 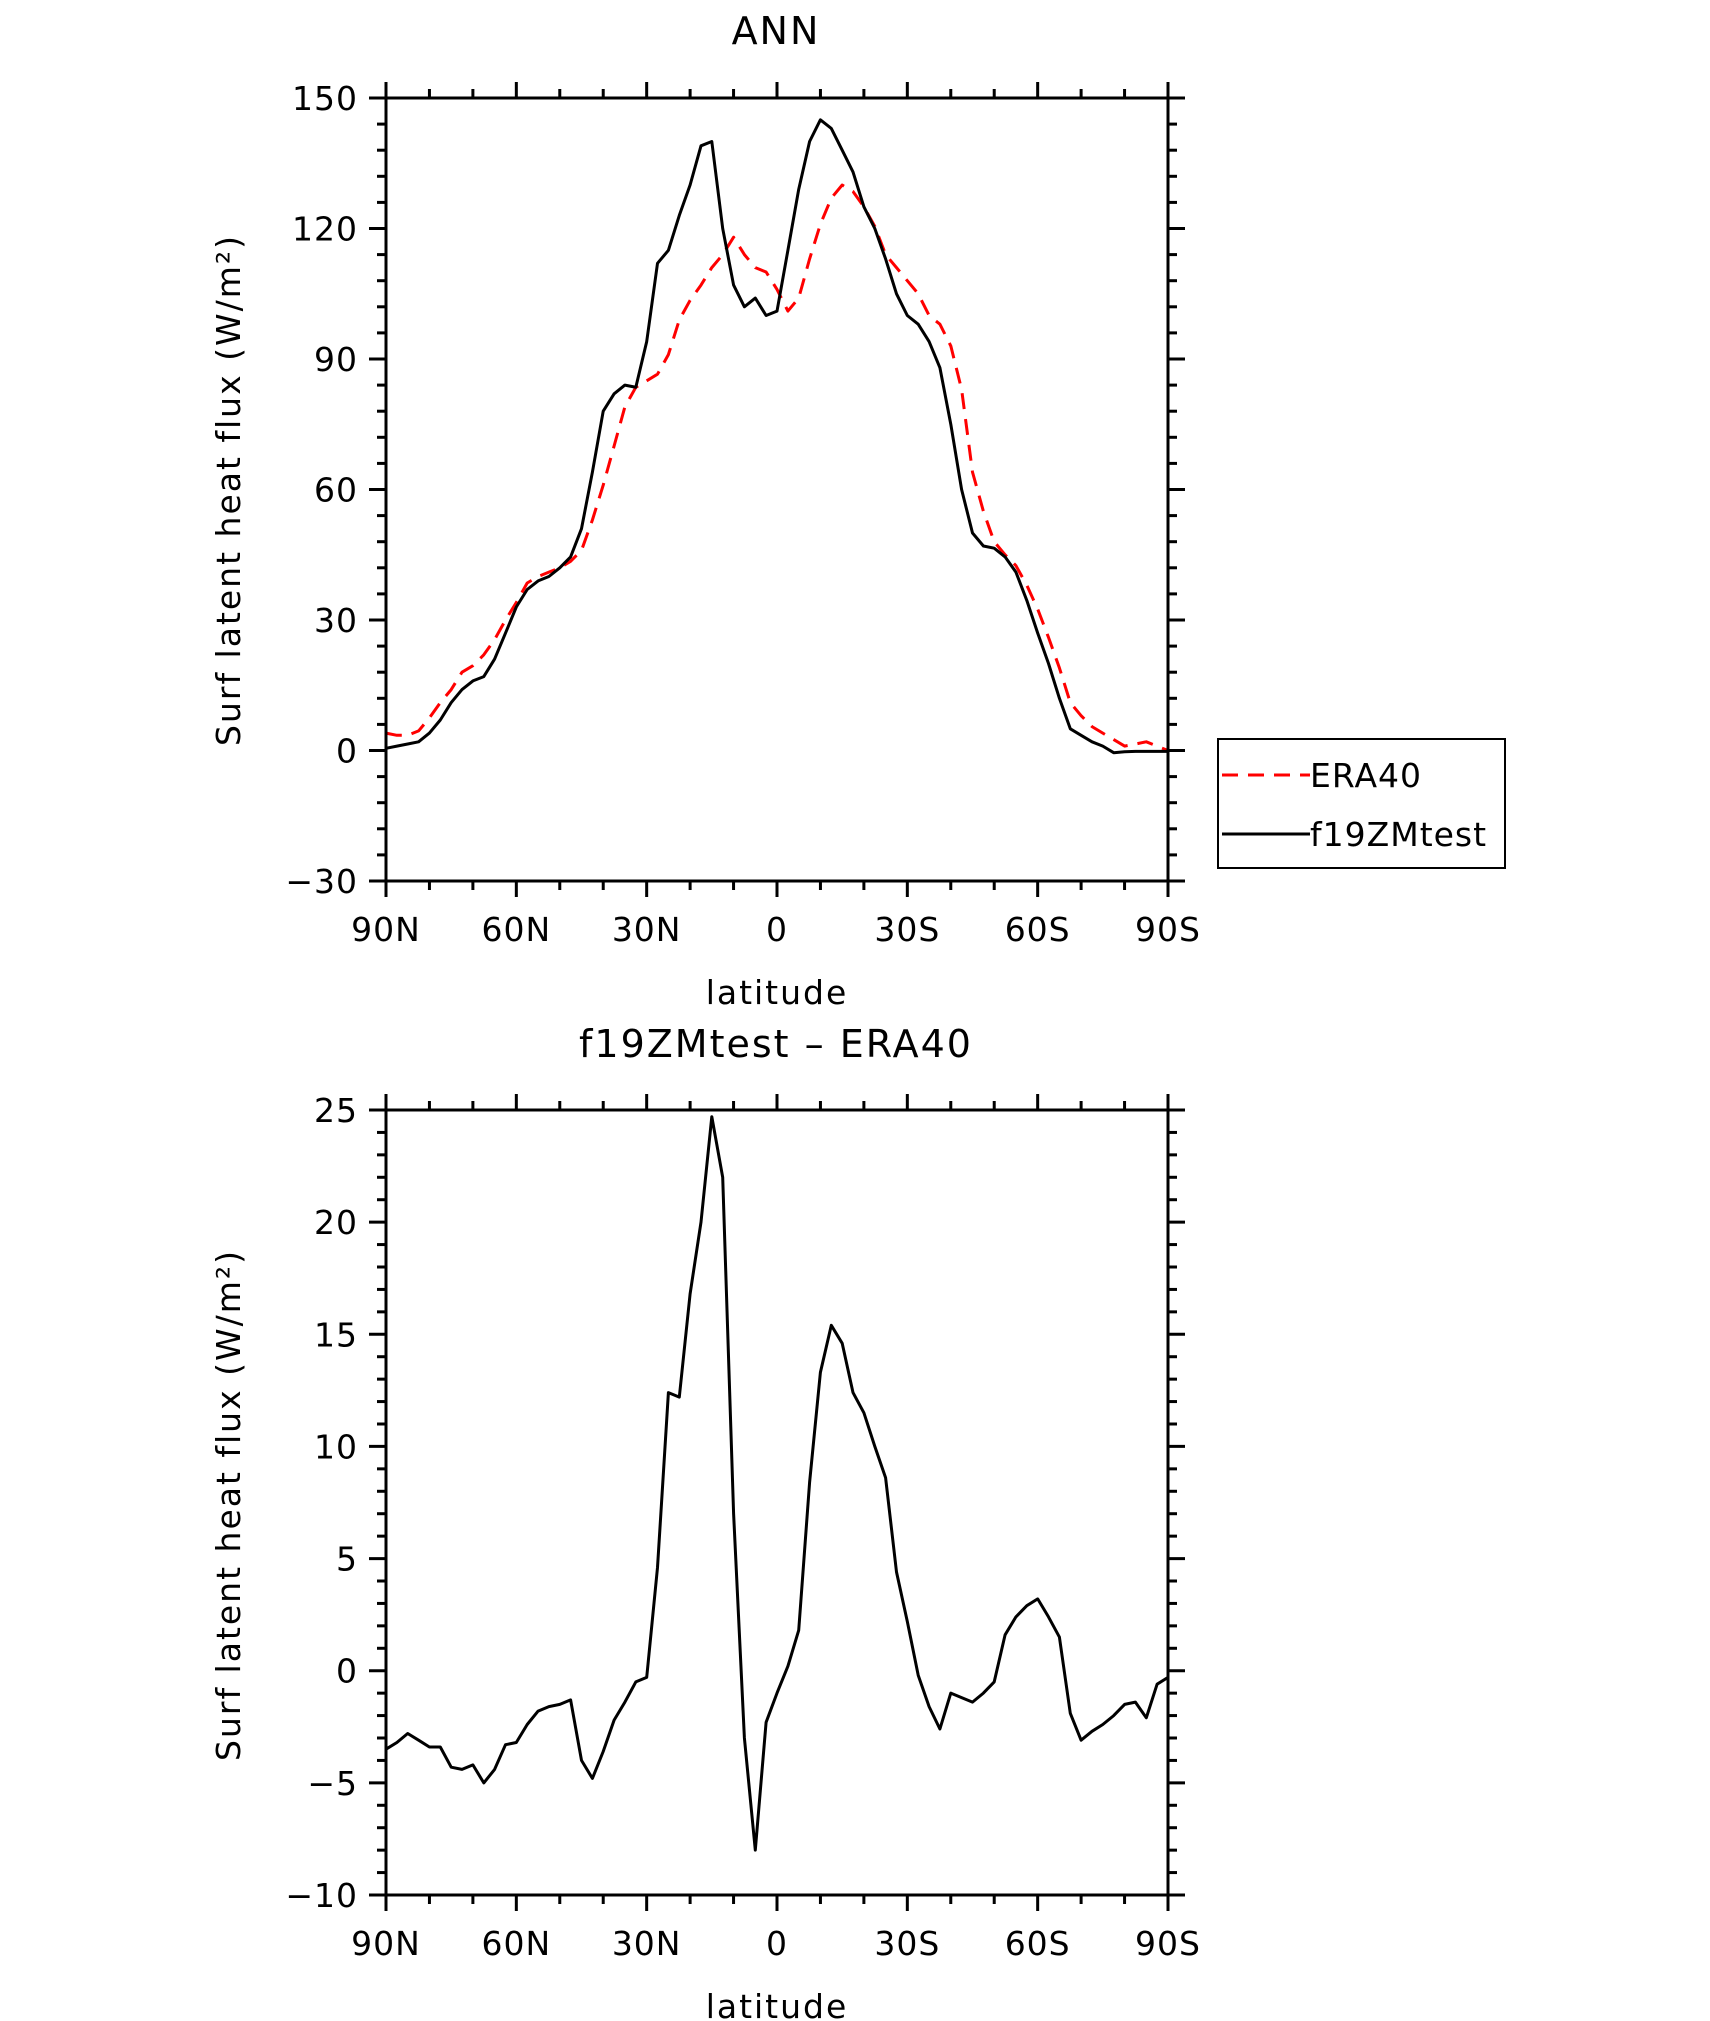 I want to click on y-tick-label: 90, so click(x=336, y=359).